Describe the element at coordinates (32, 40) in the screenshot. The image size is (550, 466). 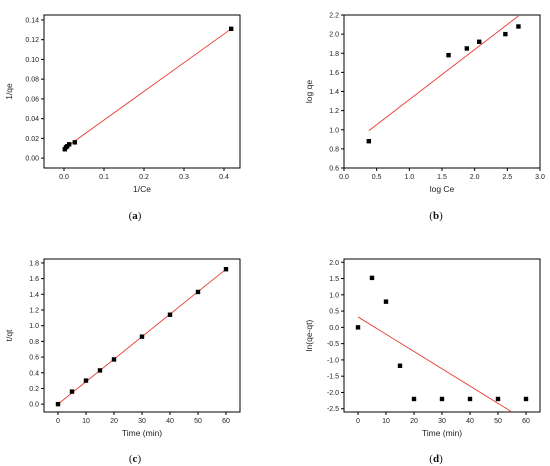
I see `y-tick-label: 0.12` at that location.